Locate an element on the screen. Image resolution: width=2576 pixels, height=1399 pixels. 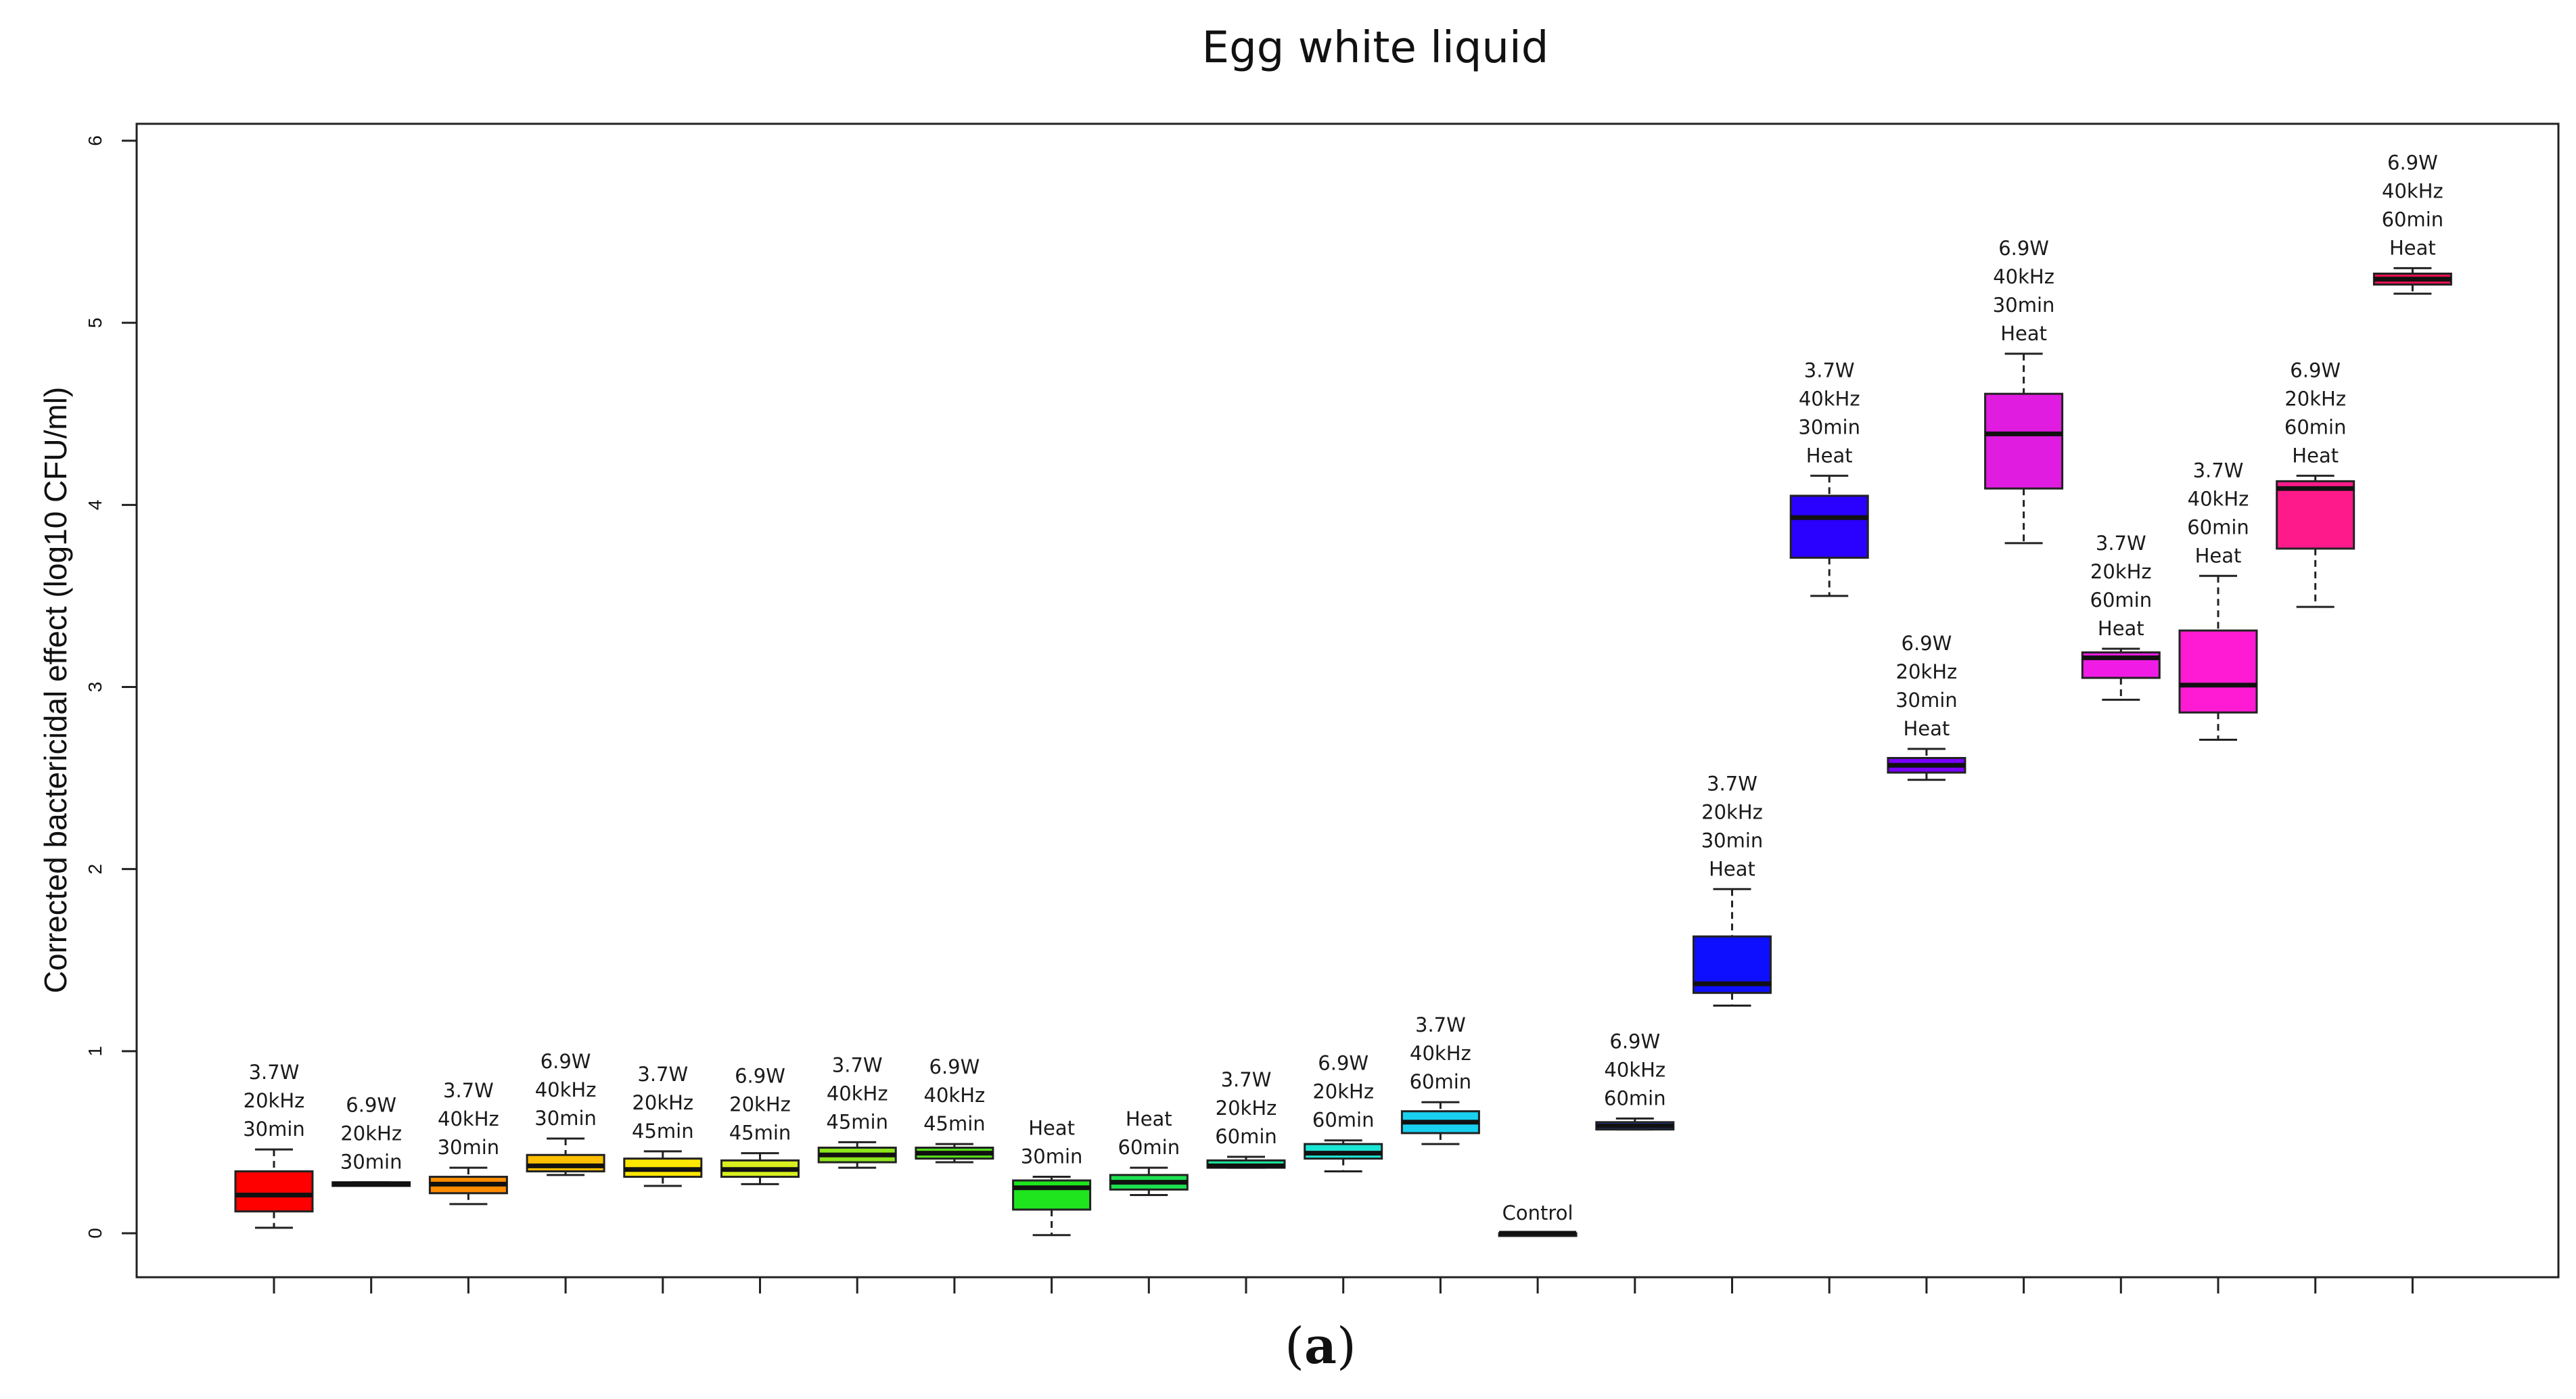
caption-letter: a is located at coordinates (1320, 1346).